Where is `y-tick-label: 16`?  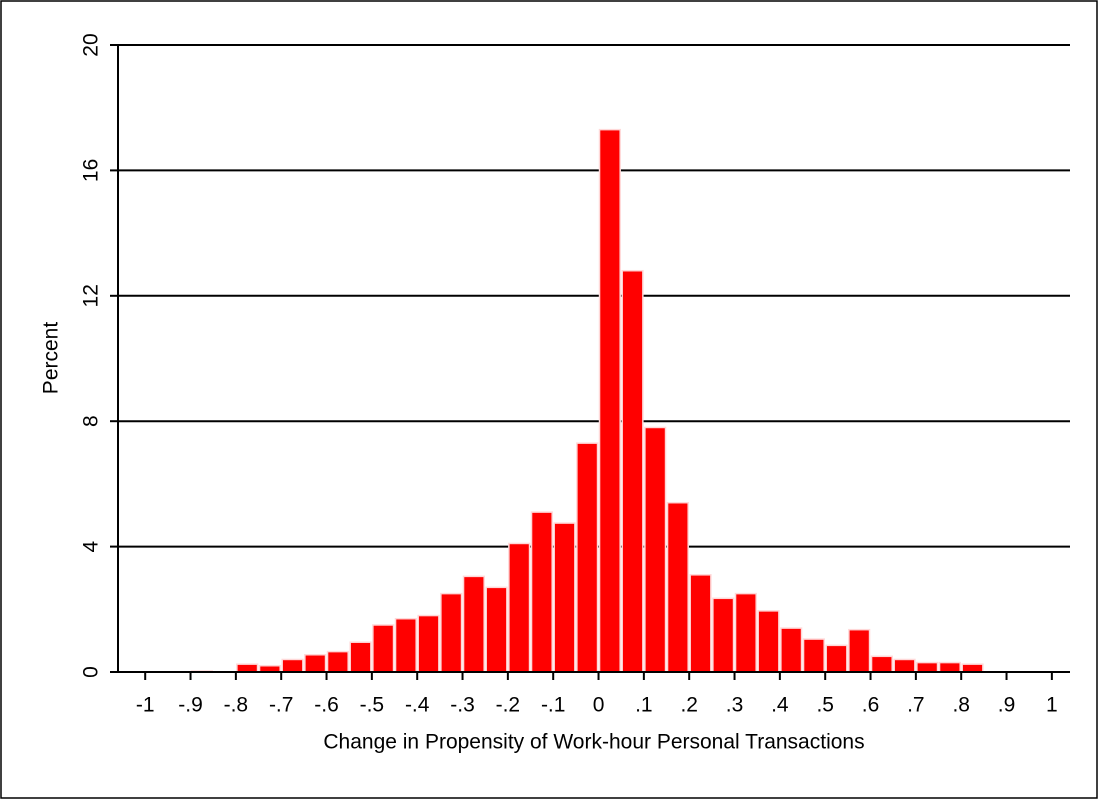
y-tick-label: 16 is located at coordinates (91, 170).